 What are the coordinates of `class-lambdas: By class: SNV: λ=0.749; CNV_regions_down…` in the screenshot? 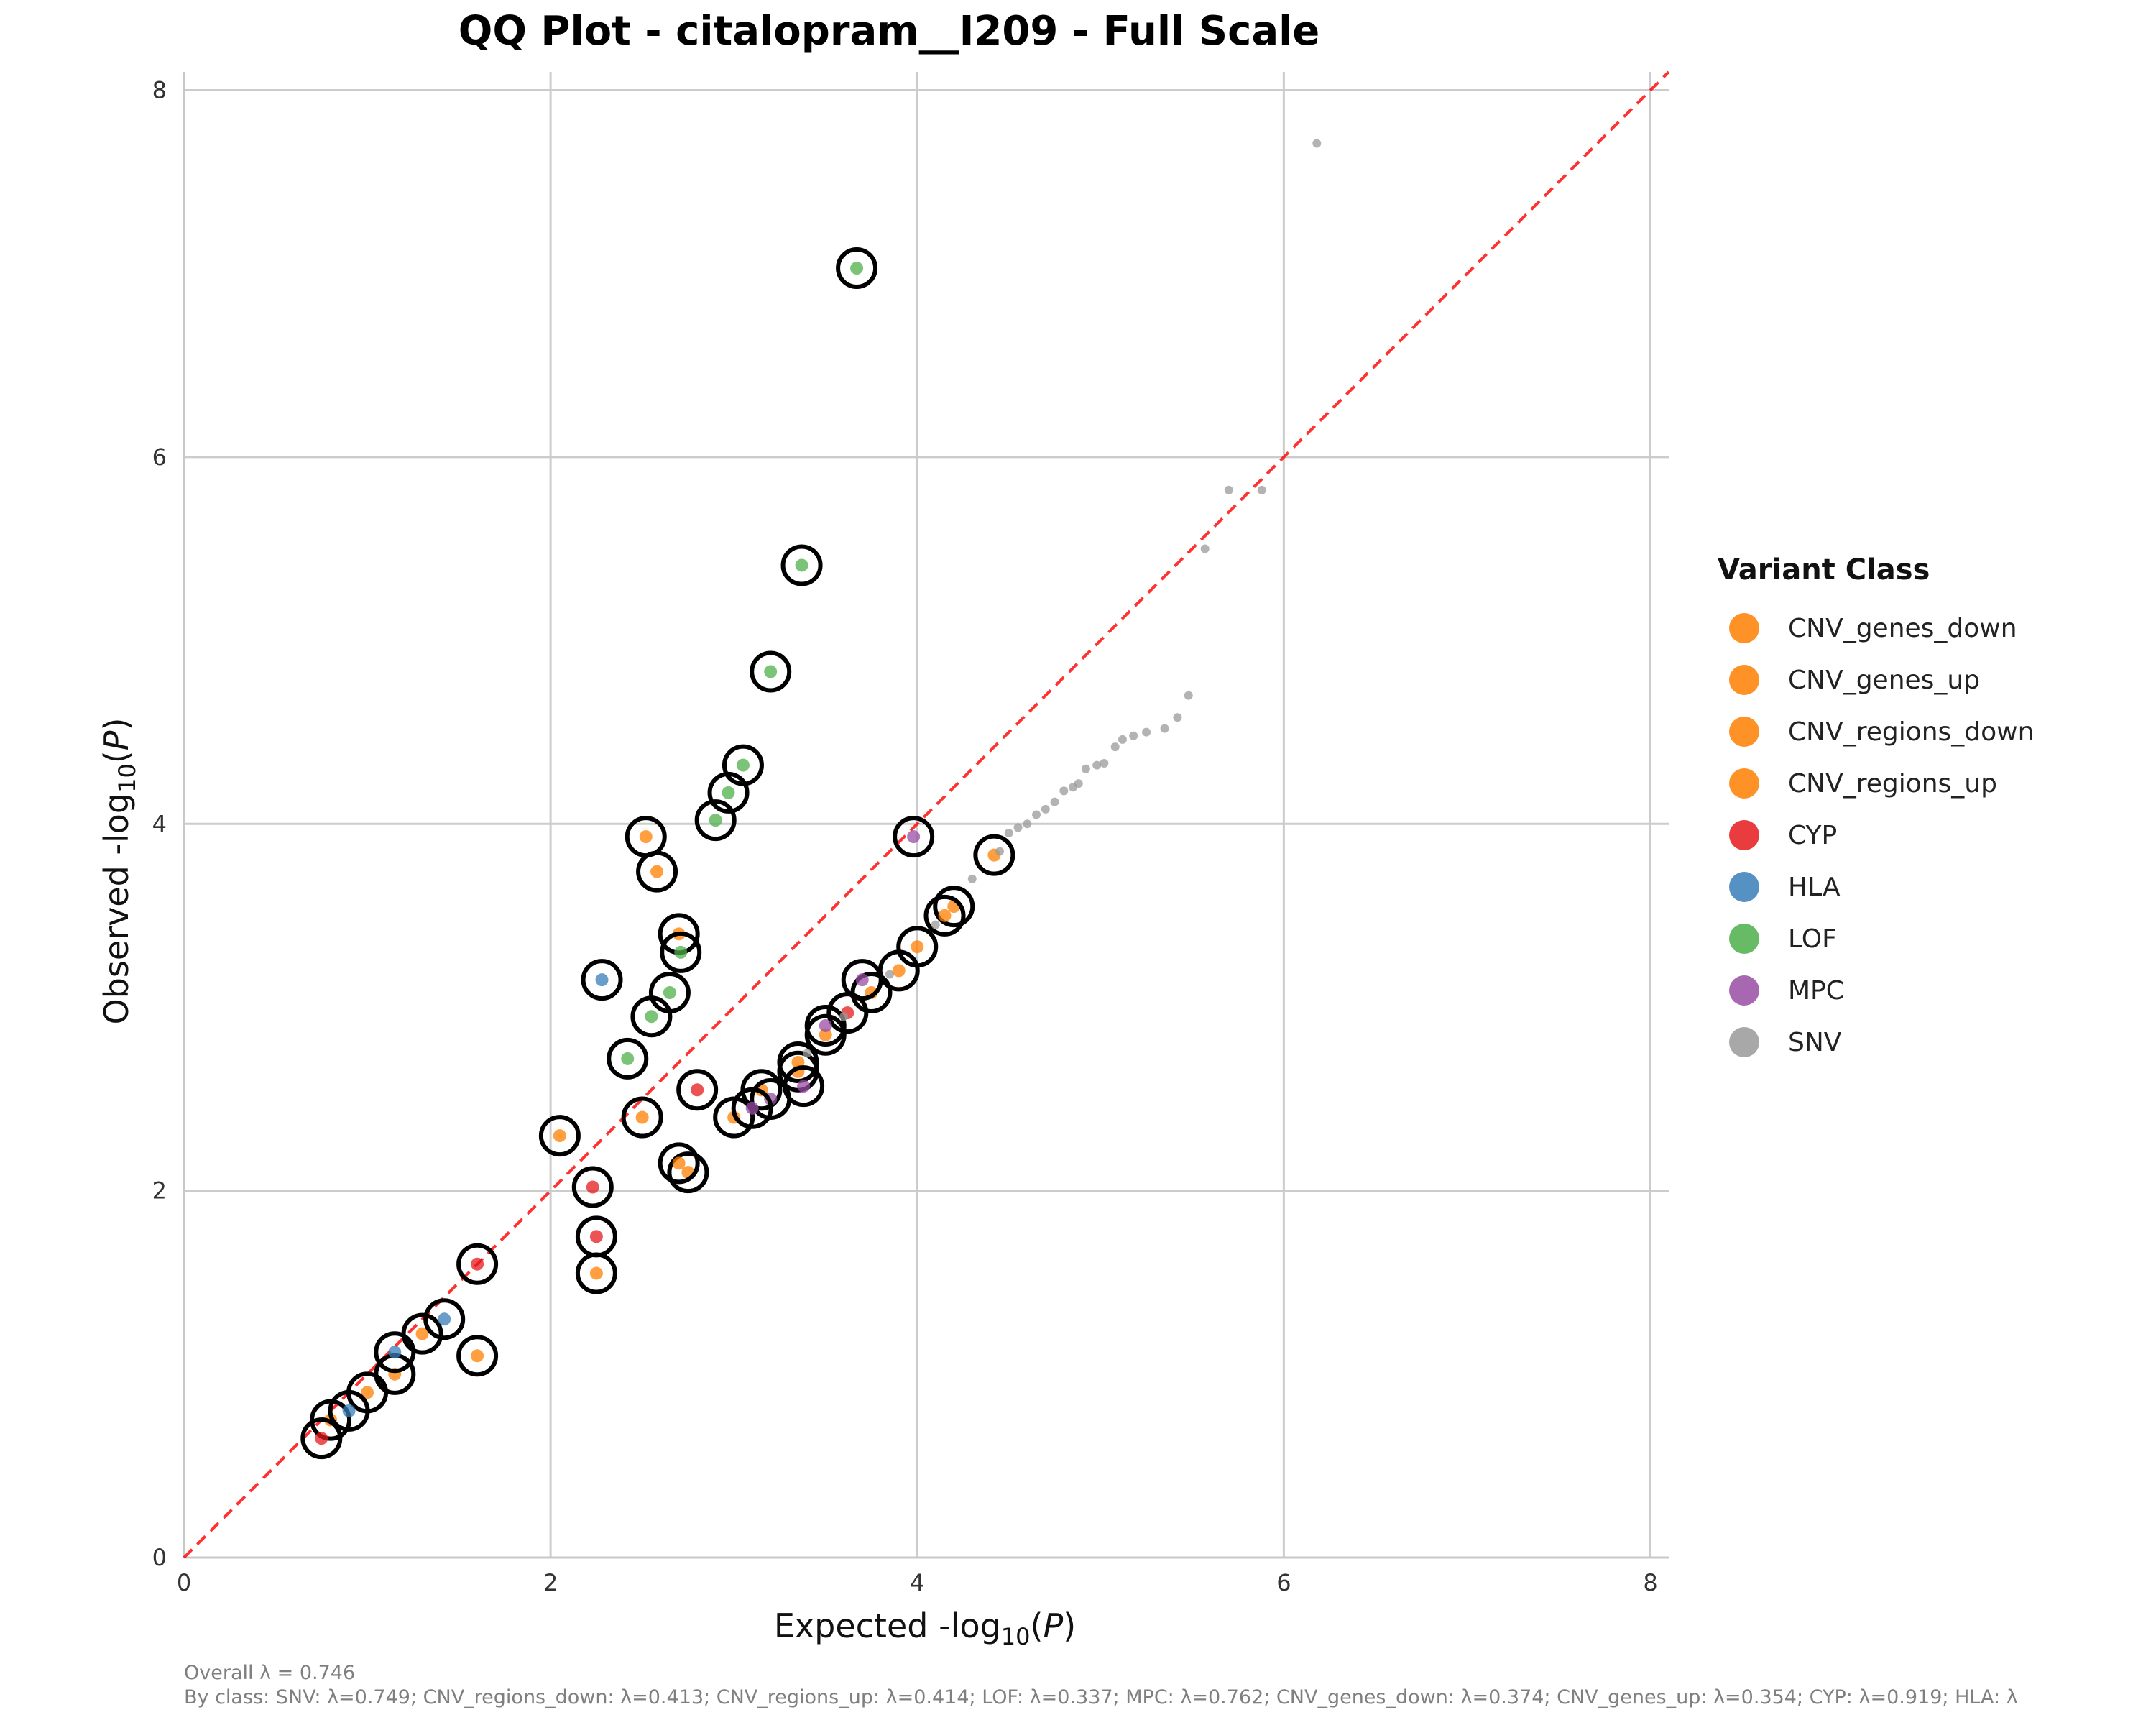 It's located at (1101, 1697).